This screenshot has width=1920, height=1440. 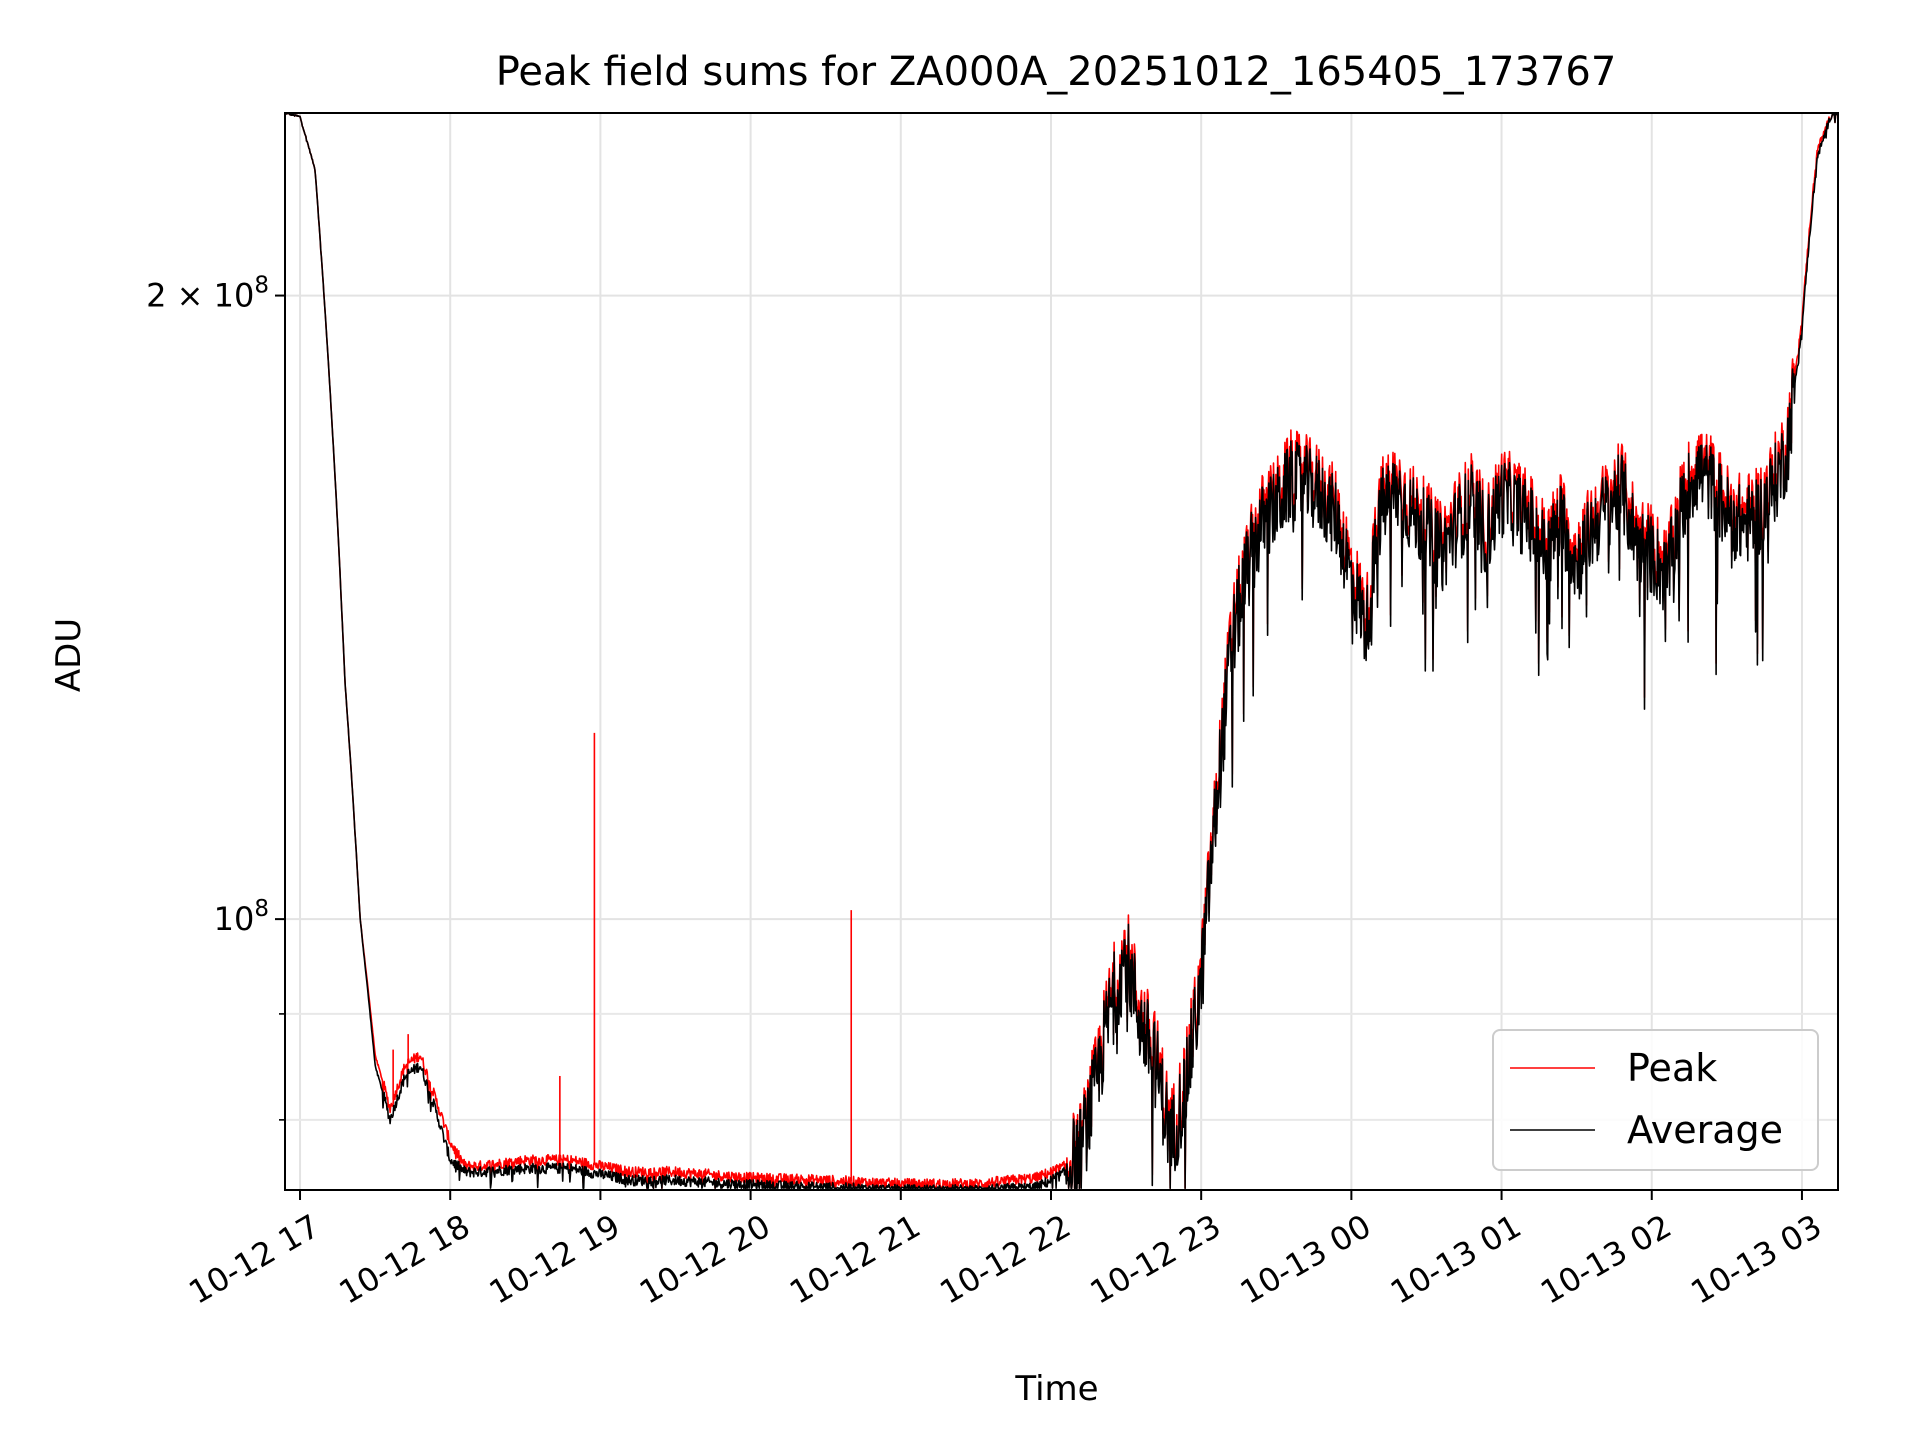 I want to click on legend: Peak Average, so click(x=1655, y=1100).